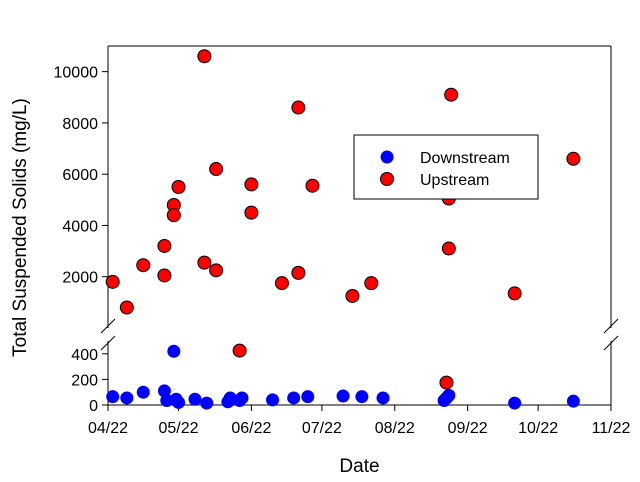 The height and width of the screenshot is (482, 640). I want to click on x-tick-label: 08/22, so click(395, 428).